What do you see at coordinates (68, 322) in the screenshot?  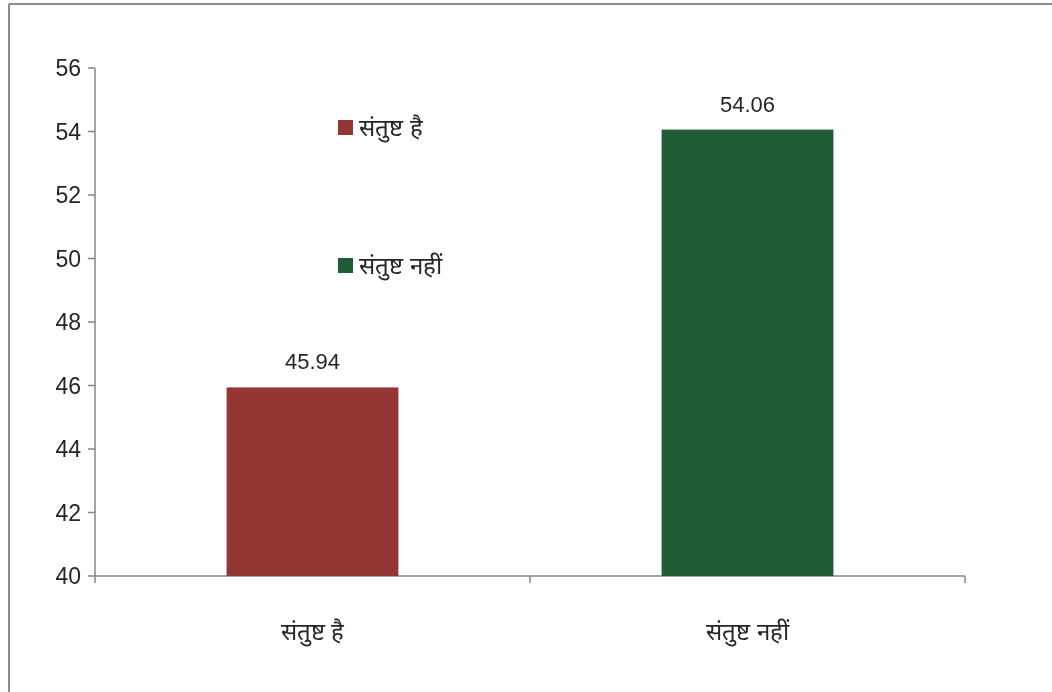 I see `y-tick-label: 48` at bounding box center [68, 322].